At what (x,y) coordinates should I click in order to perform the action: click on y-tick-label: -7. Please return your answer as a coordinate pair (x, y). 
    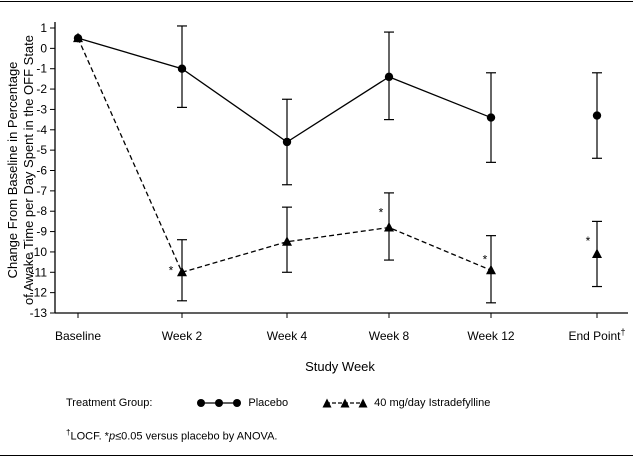
    Looking at the image, I should click on (41, 191).